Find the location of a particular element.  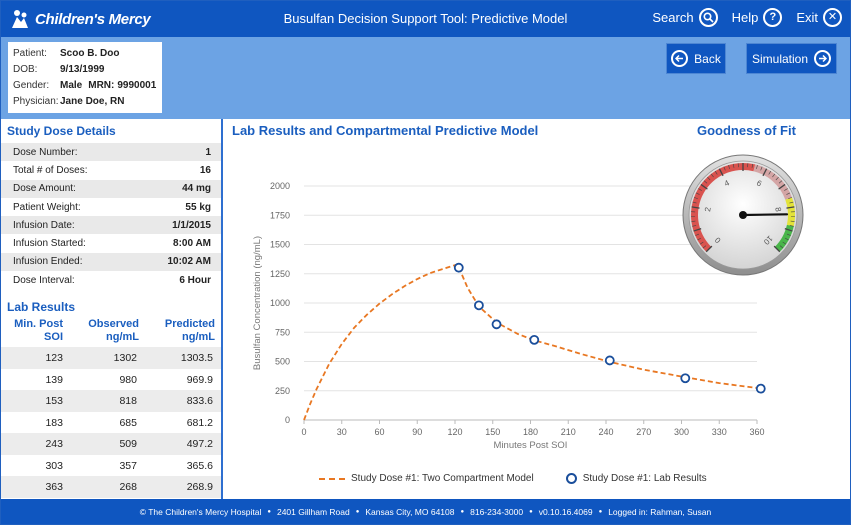

arrow-right-icon is located at coordinates (823, 58).